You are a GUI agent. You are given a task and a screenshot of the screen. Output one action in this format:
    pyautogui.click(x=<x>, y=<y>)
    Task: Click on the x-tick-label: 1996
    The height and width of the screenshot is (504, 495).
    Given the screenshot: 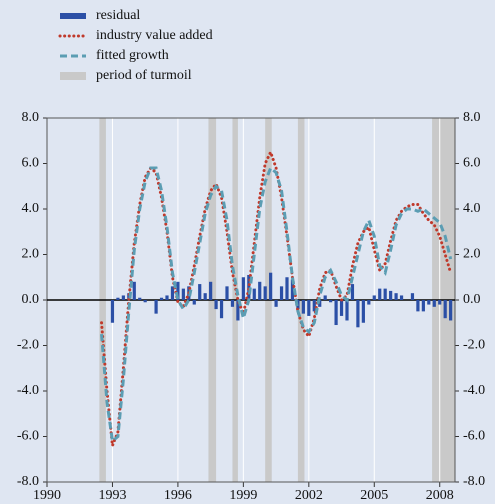 What is the action you would take?
    pyautogui.click(x=178, y=495)
    